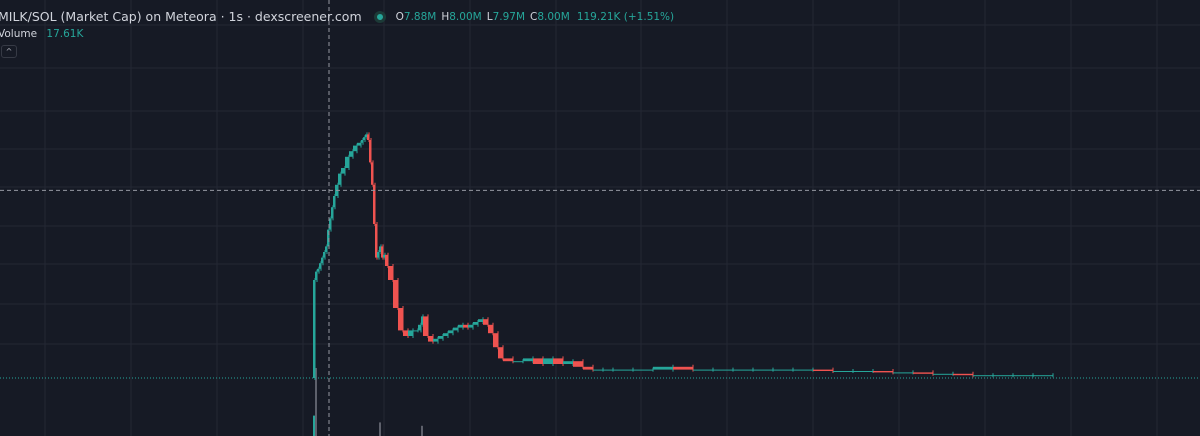 The height and width of the screenshot is (436, 1200). What do you see at coordinates (379, 16) in the screenshot?
I see `market-status-icon` at bounding box center [379, 16].